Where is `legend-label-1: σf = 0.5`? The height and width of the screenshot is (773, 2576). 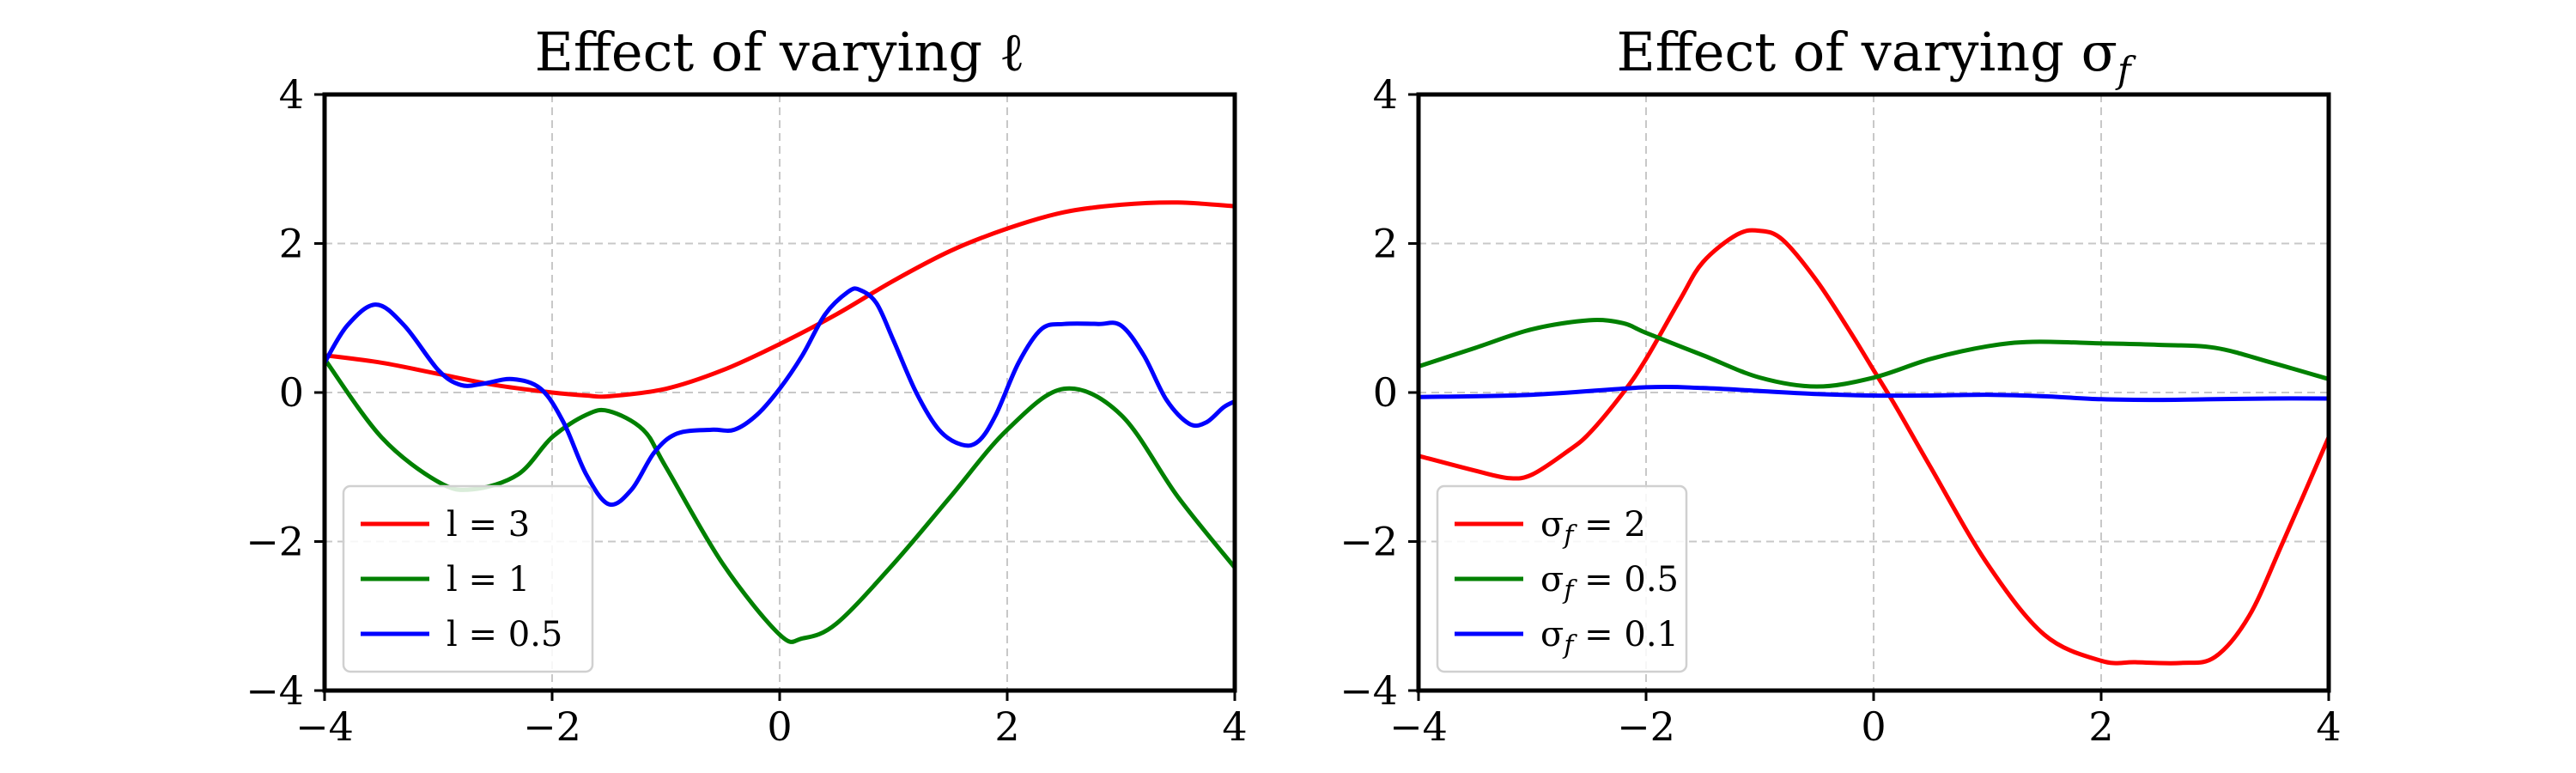 legend-label-1: σf = 0.5 is located at coordinates (1609, 583).